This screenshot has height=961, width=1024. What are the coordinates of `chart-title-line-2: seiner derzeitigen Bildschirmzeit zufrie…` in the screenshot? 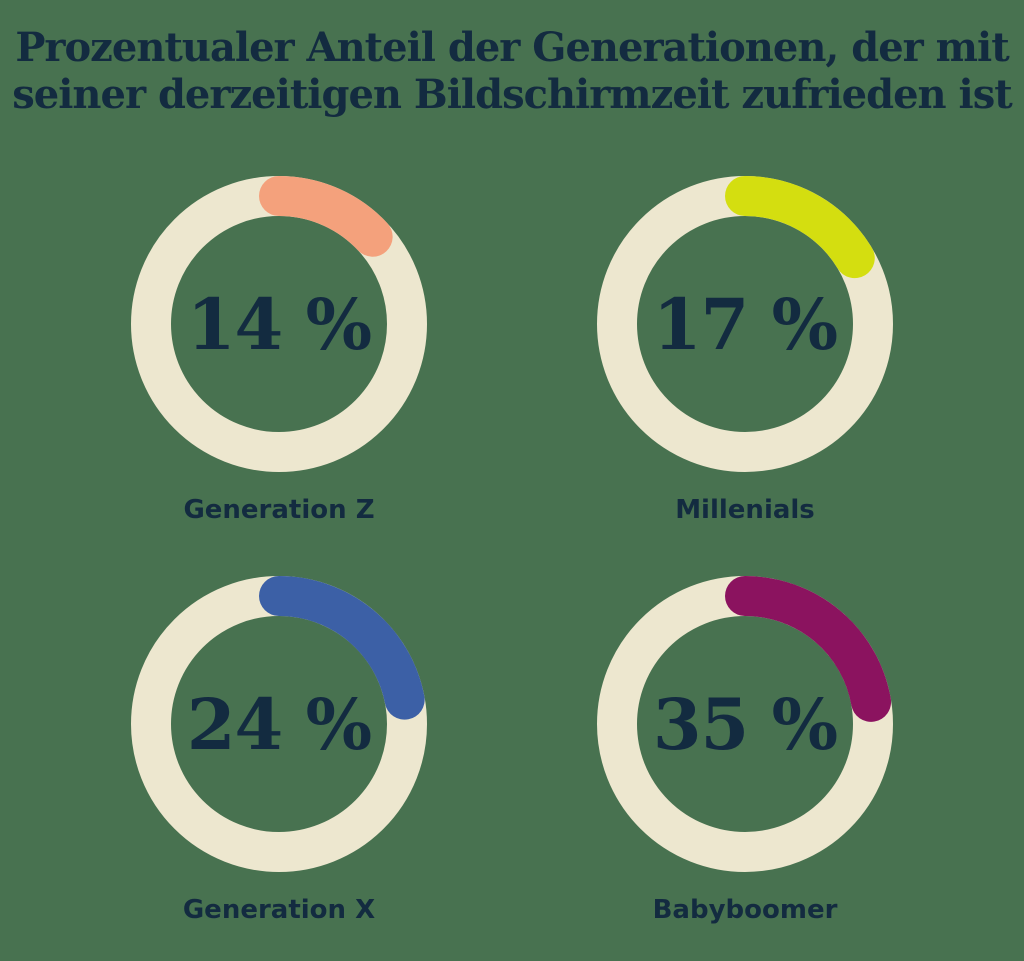 It's located at (512, 94).